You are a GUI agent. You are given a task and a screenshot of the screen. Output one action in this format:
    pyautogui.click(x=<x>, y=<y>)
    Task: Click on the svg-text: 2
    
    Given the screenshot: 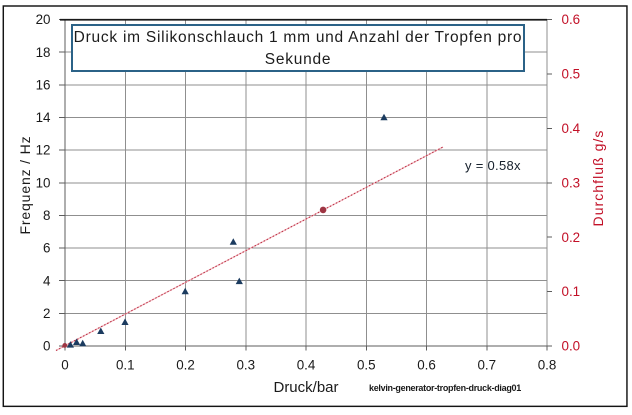 What is the action you would take?
    pyautogui.click(x=46, y=313)
    